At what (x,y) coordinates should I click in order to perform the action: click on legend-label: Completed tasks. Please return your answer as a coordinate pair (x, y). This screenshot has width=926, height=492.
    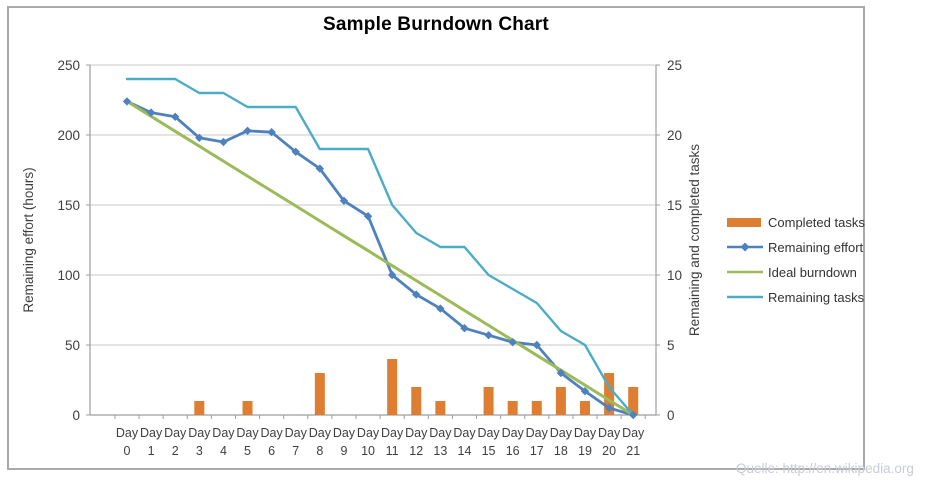
    Looking at the image, I should click on (816, 222).